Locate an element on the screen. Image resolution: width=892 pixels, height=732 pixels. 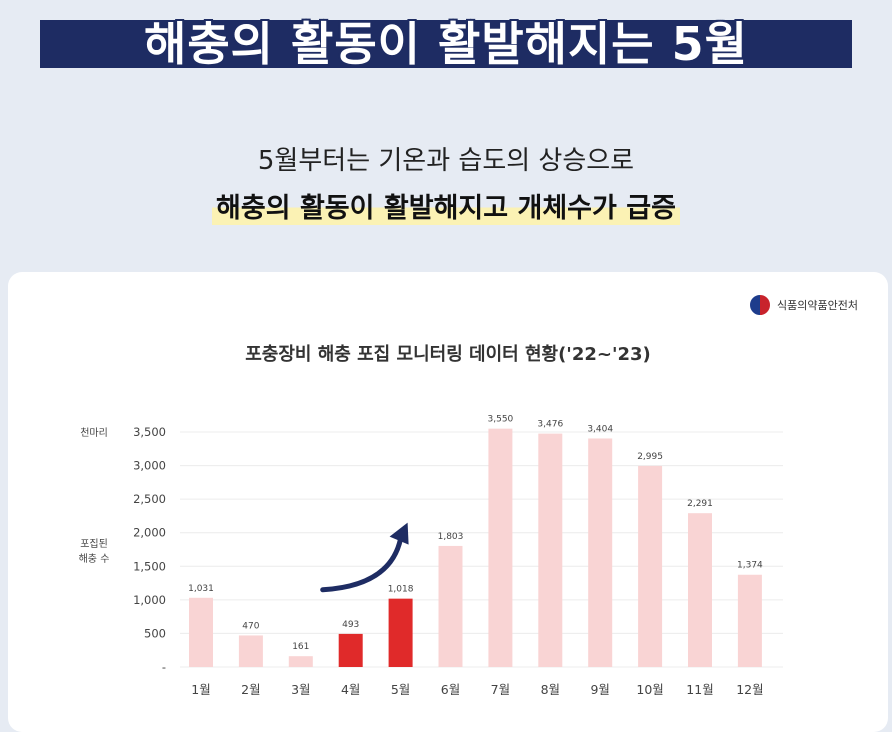
rising-arrow-icon is located at coordinates (362, 564).